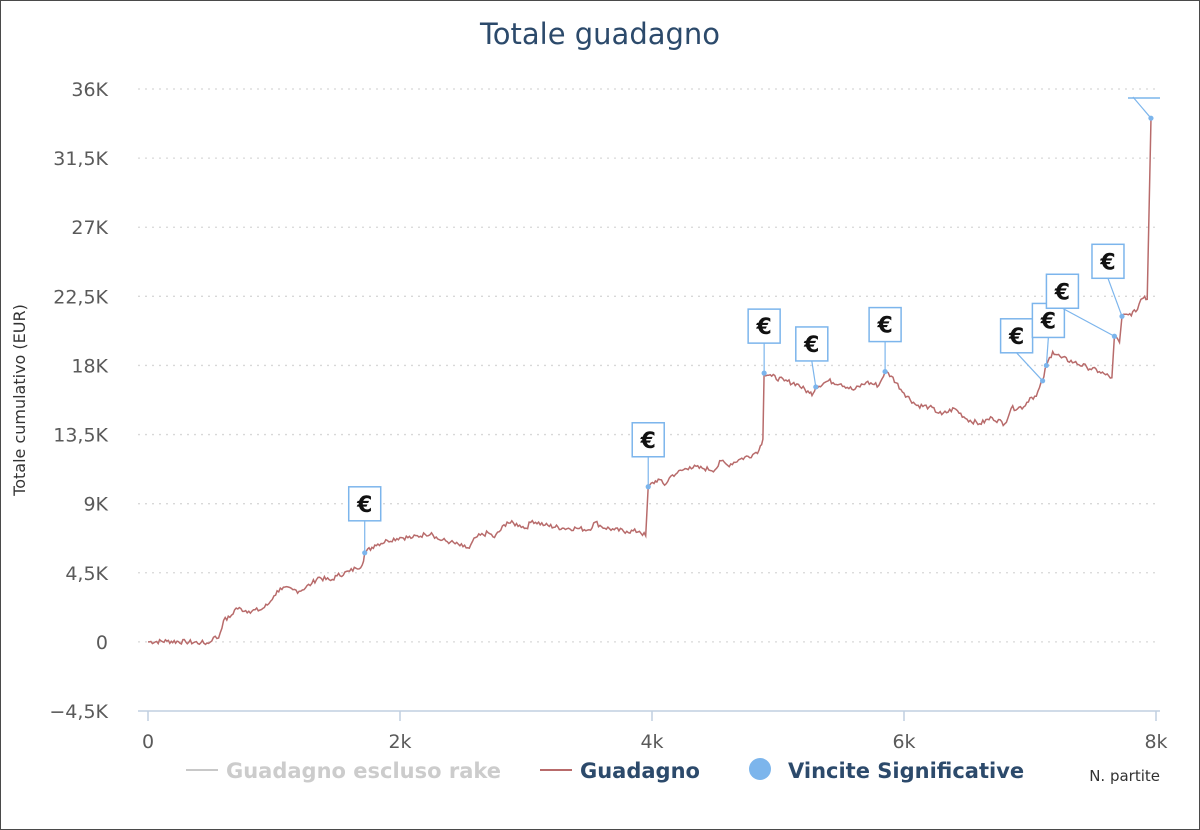  I want to click on y-tick-label: 9K, so click(95, 505).